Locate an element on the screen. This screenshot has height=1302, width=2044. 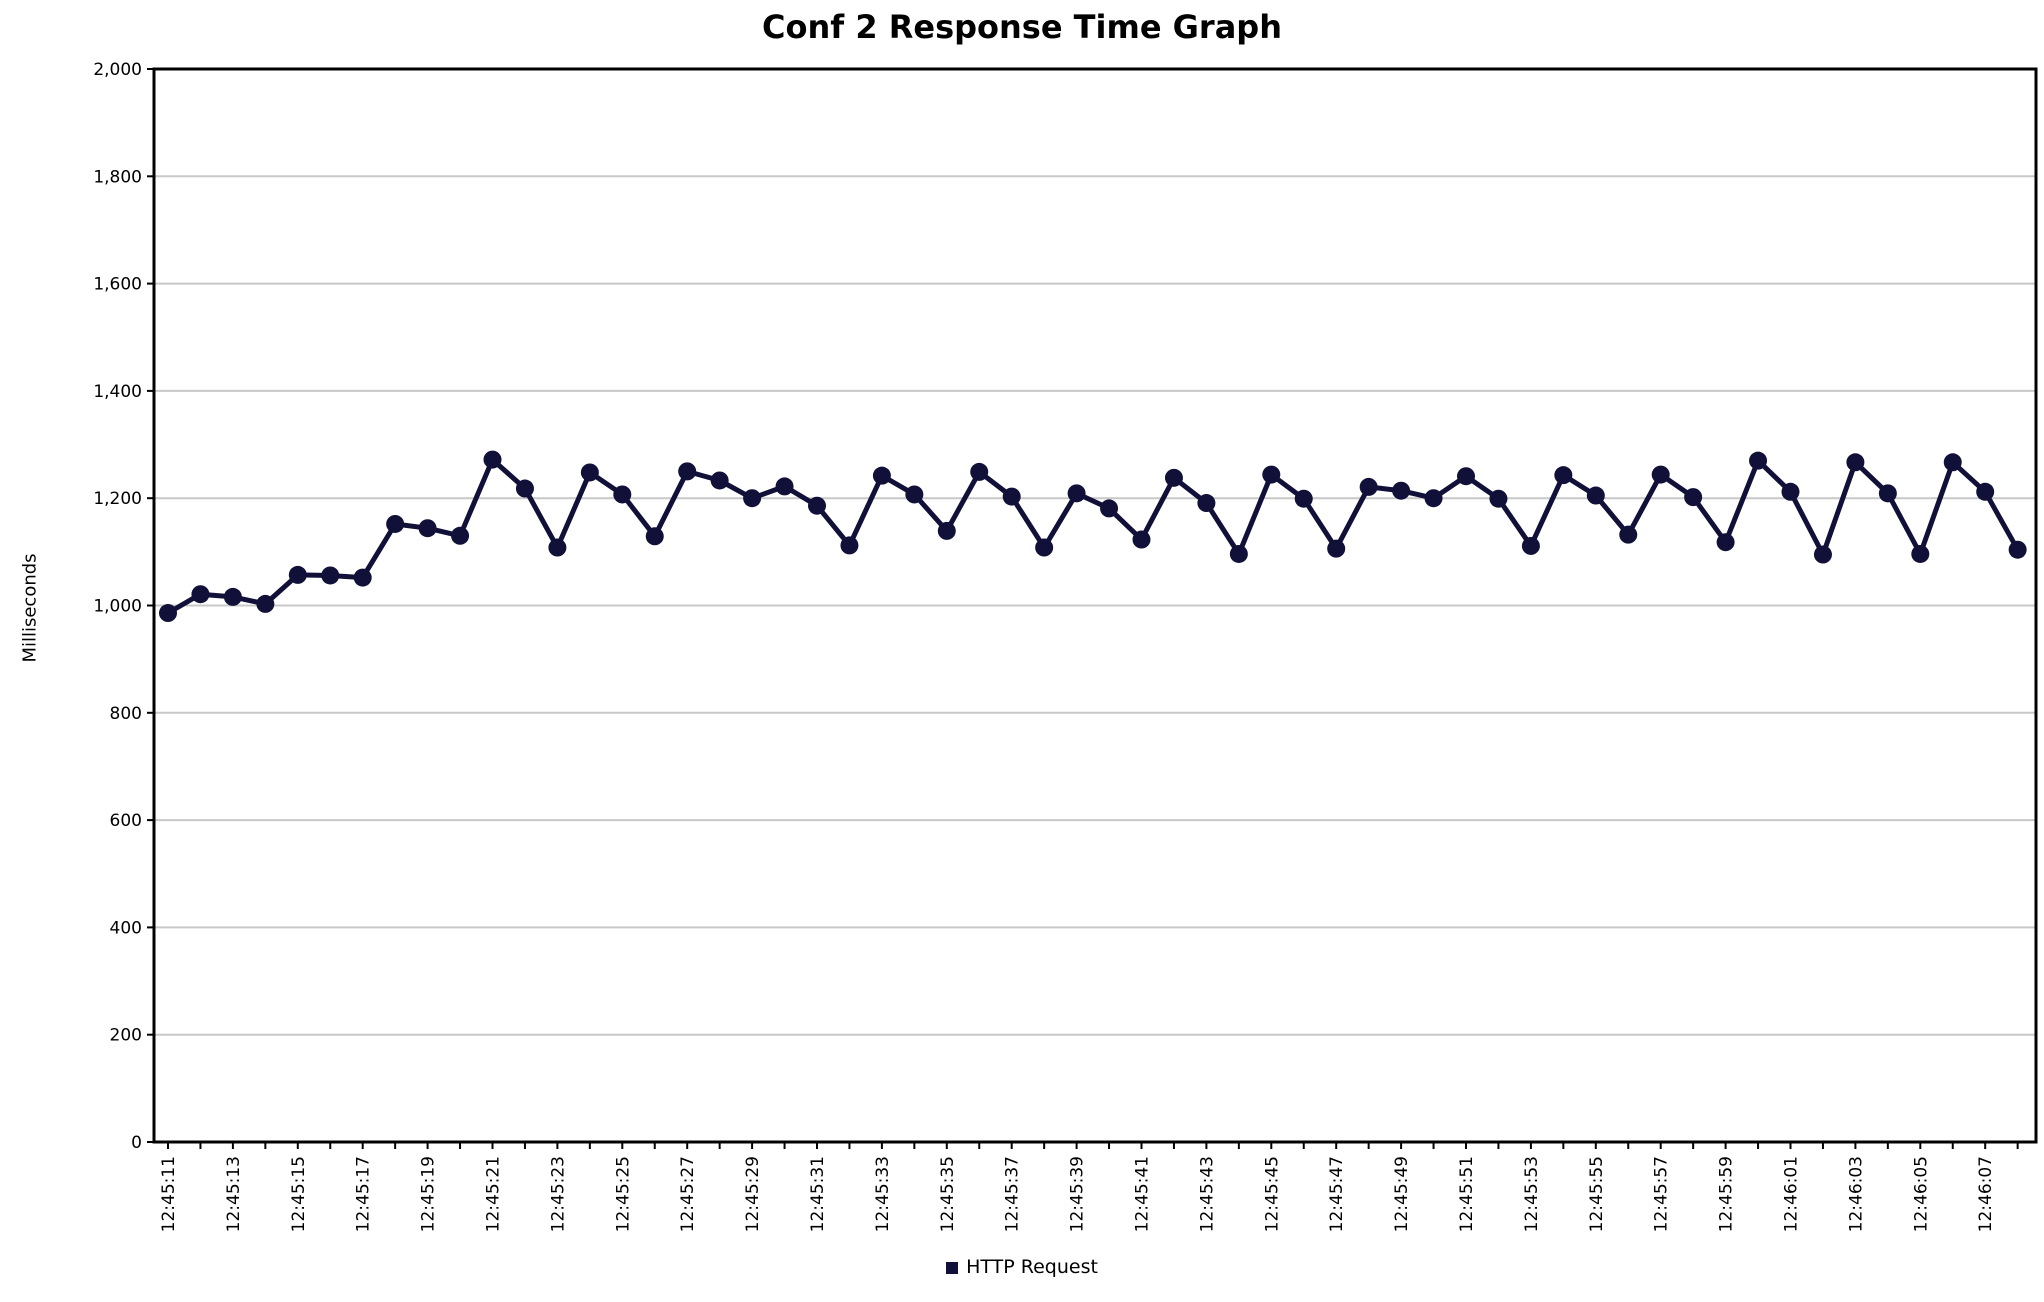
series-http-request is located at coordinates (1093, 536).